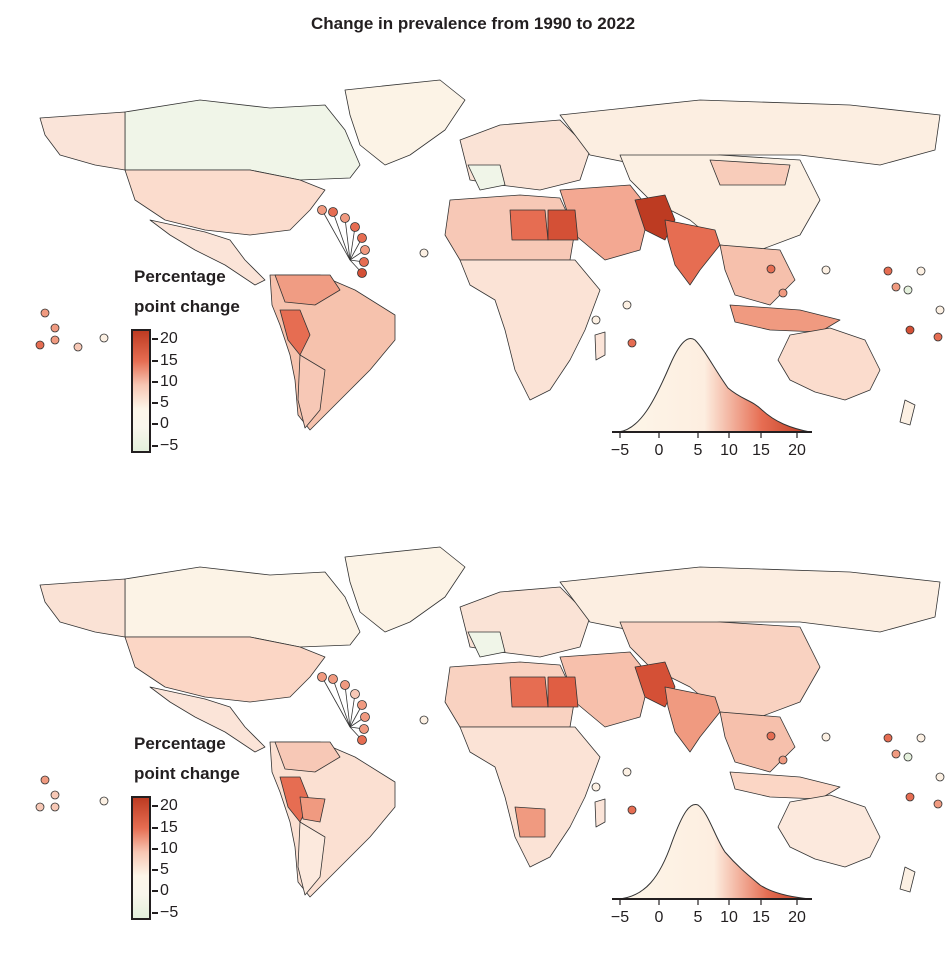 The width and height of the screenshot is (946, 979). Describe the element at coordinates (295, 332) in the screenshot. I see `peru` at that location.